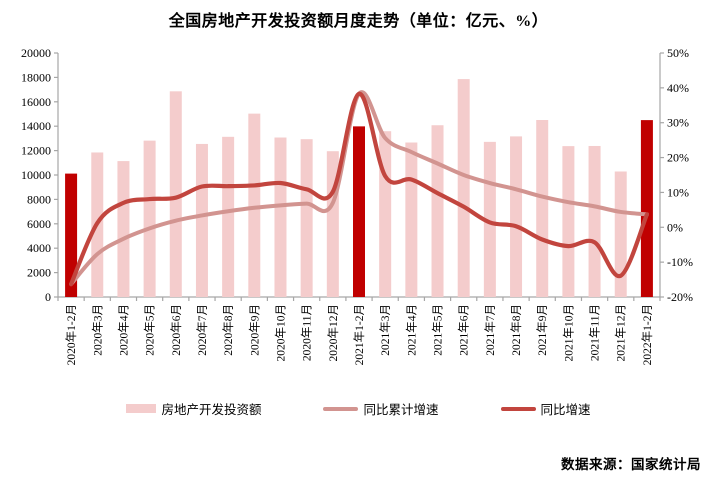  I want to click on x-axis-category-label: 2021年7月, so click(490, 330).